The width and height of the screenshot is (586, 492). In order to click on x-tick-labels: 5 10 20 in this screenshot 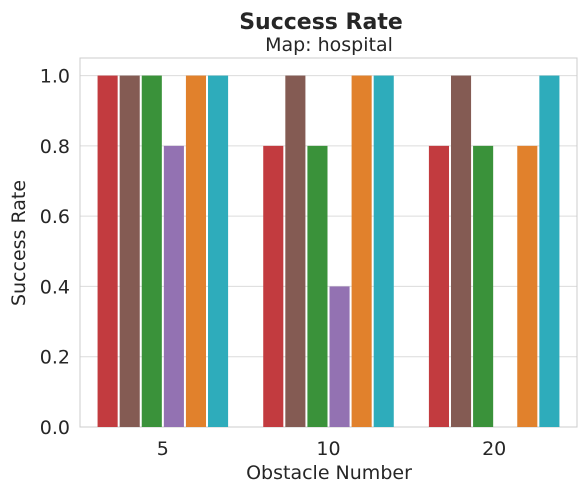, I will do `click(331, 449)`.